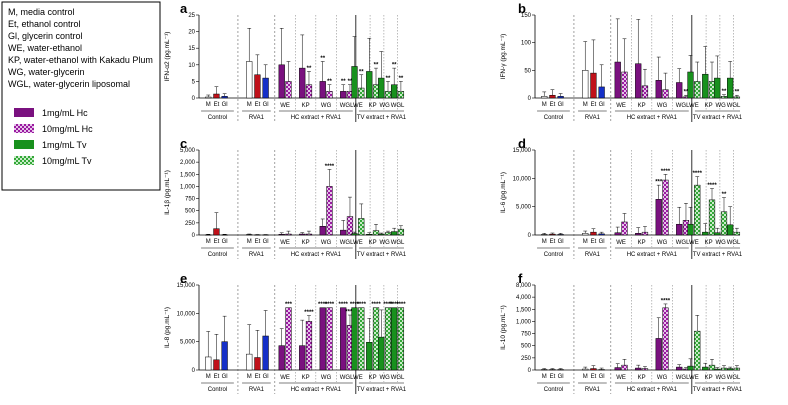 The height and width of the screenshot is (405, 788). What do you see at coordinates (45, 48) in the screenshot?
I see `legend-abbrev: WE, water-ethanol` at bounding box center [45, 48].